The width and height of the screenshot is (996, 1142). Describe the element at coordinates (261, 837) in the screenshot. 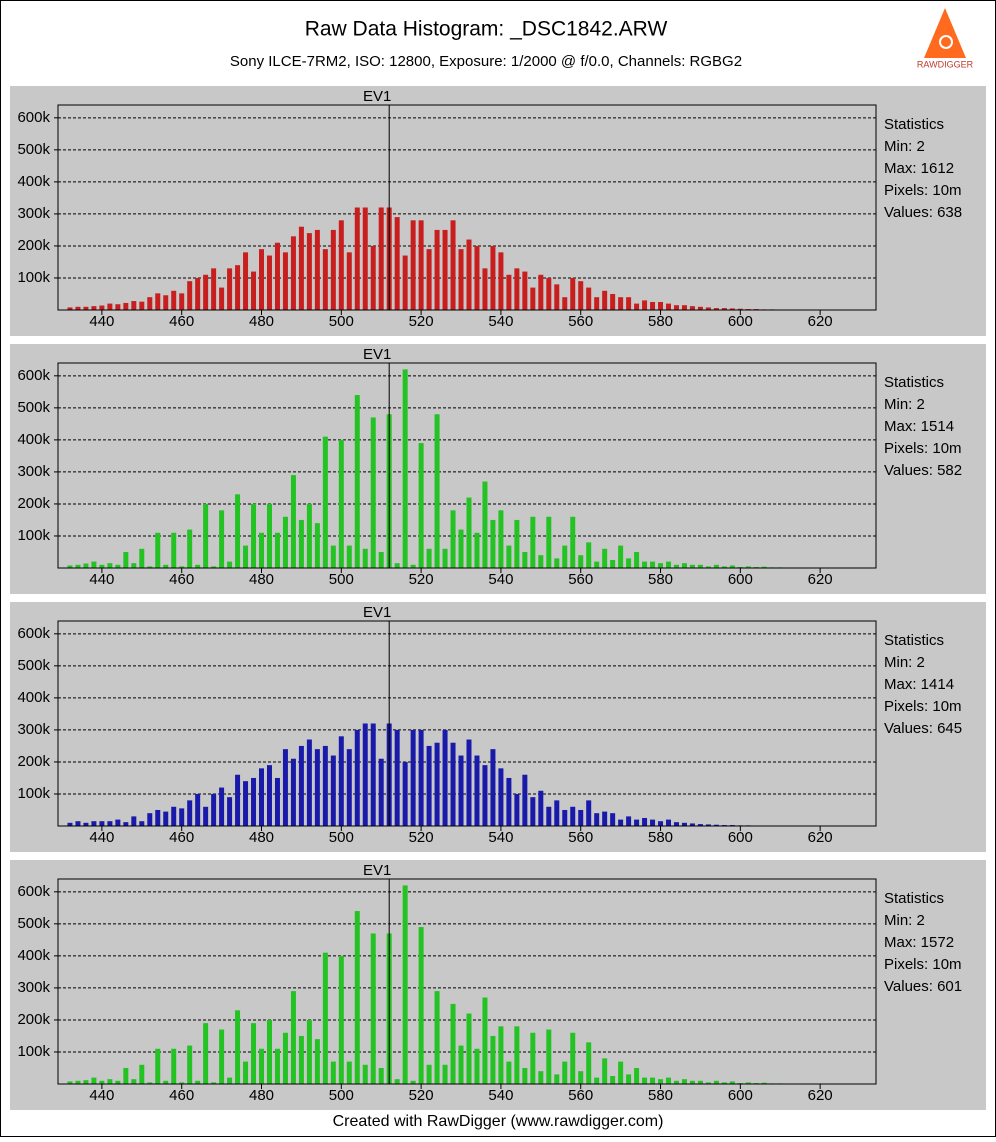

I see `x-tick-label: 480` at that location.